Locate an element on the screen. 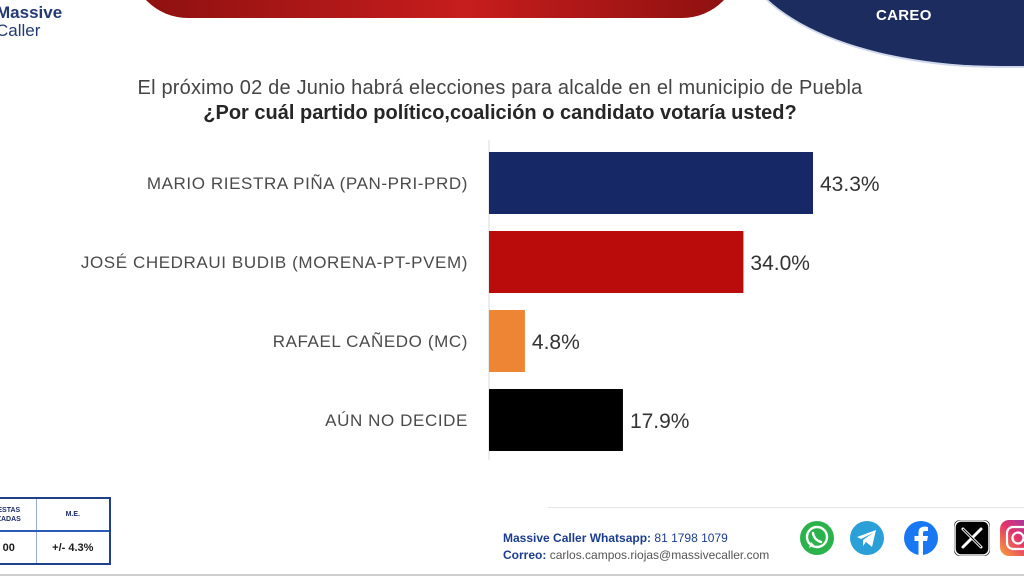 Image resolution: width=1024 pixels, height=576 pixels. logo-line2: Caller is located at coordinates (20, 30).